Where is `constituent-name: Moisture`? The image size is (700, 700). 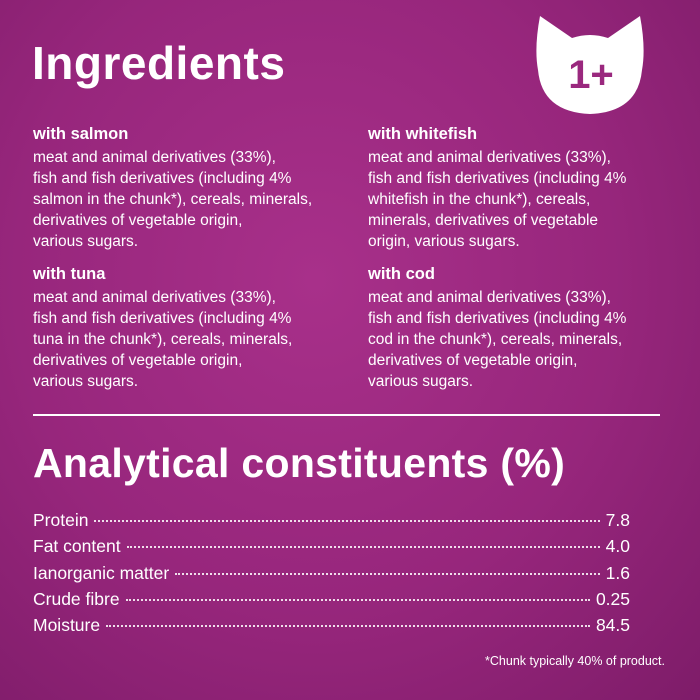 constituent-name: Moisture is located at coordinates (67, 625).